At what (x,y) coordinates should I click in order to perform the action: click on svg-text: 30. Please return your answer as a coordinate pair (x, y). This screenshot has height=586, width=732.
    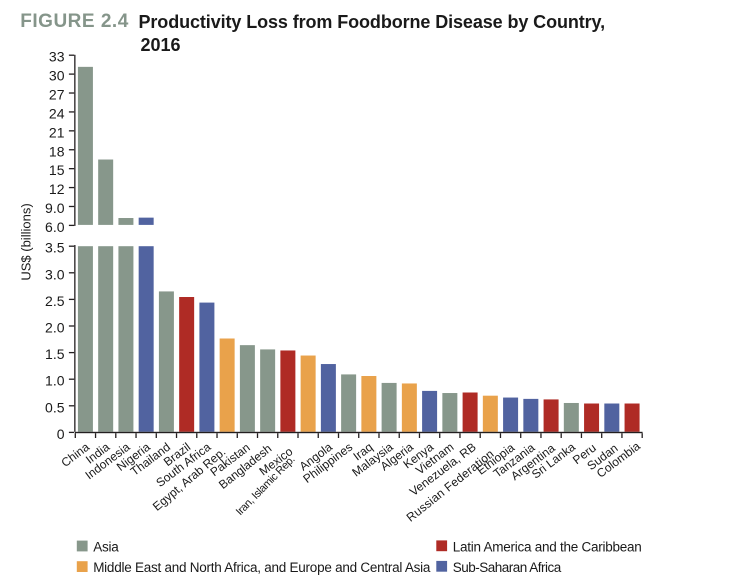
    Looking at the image, I should click on (57, 76).